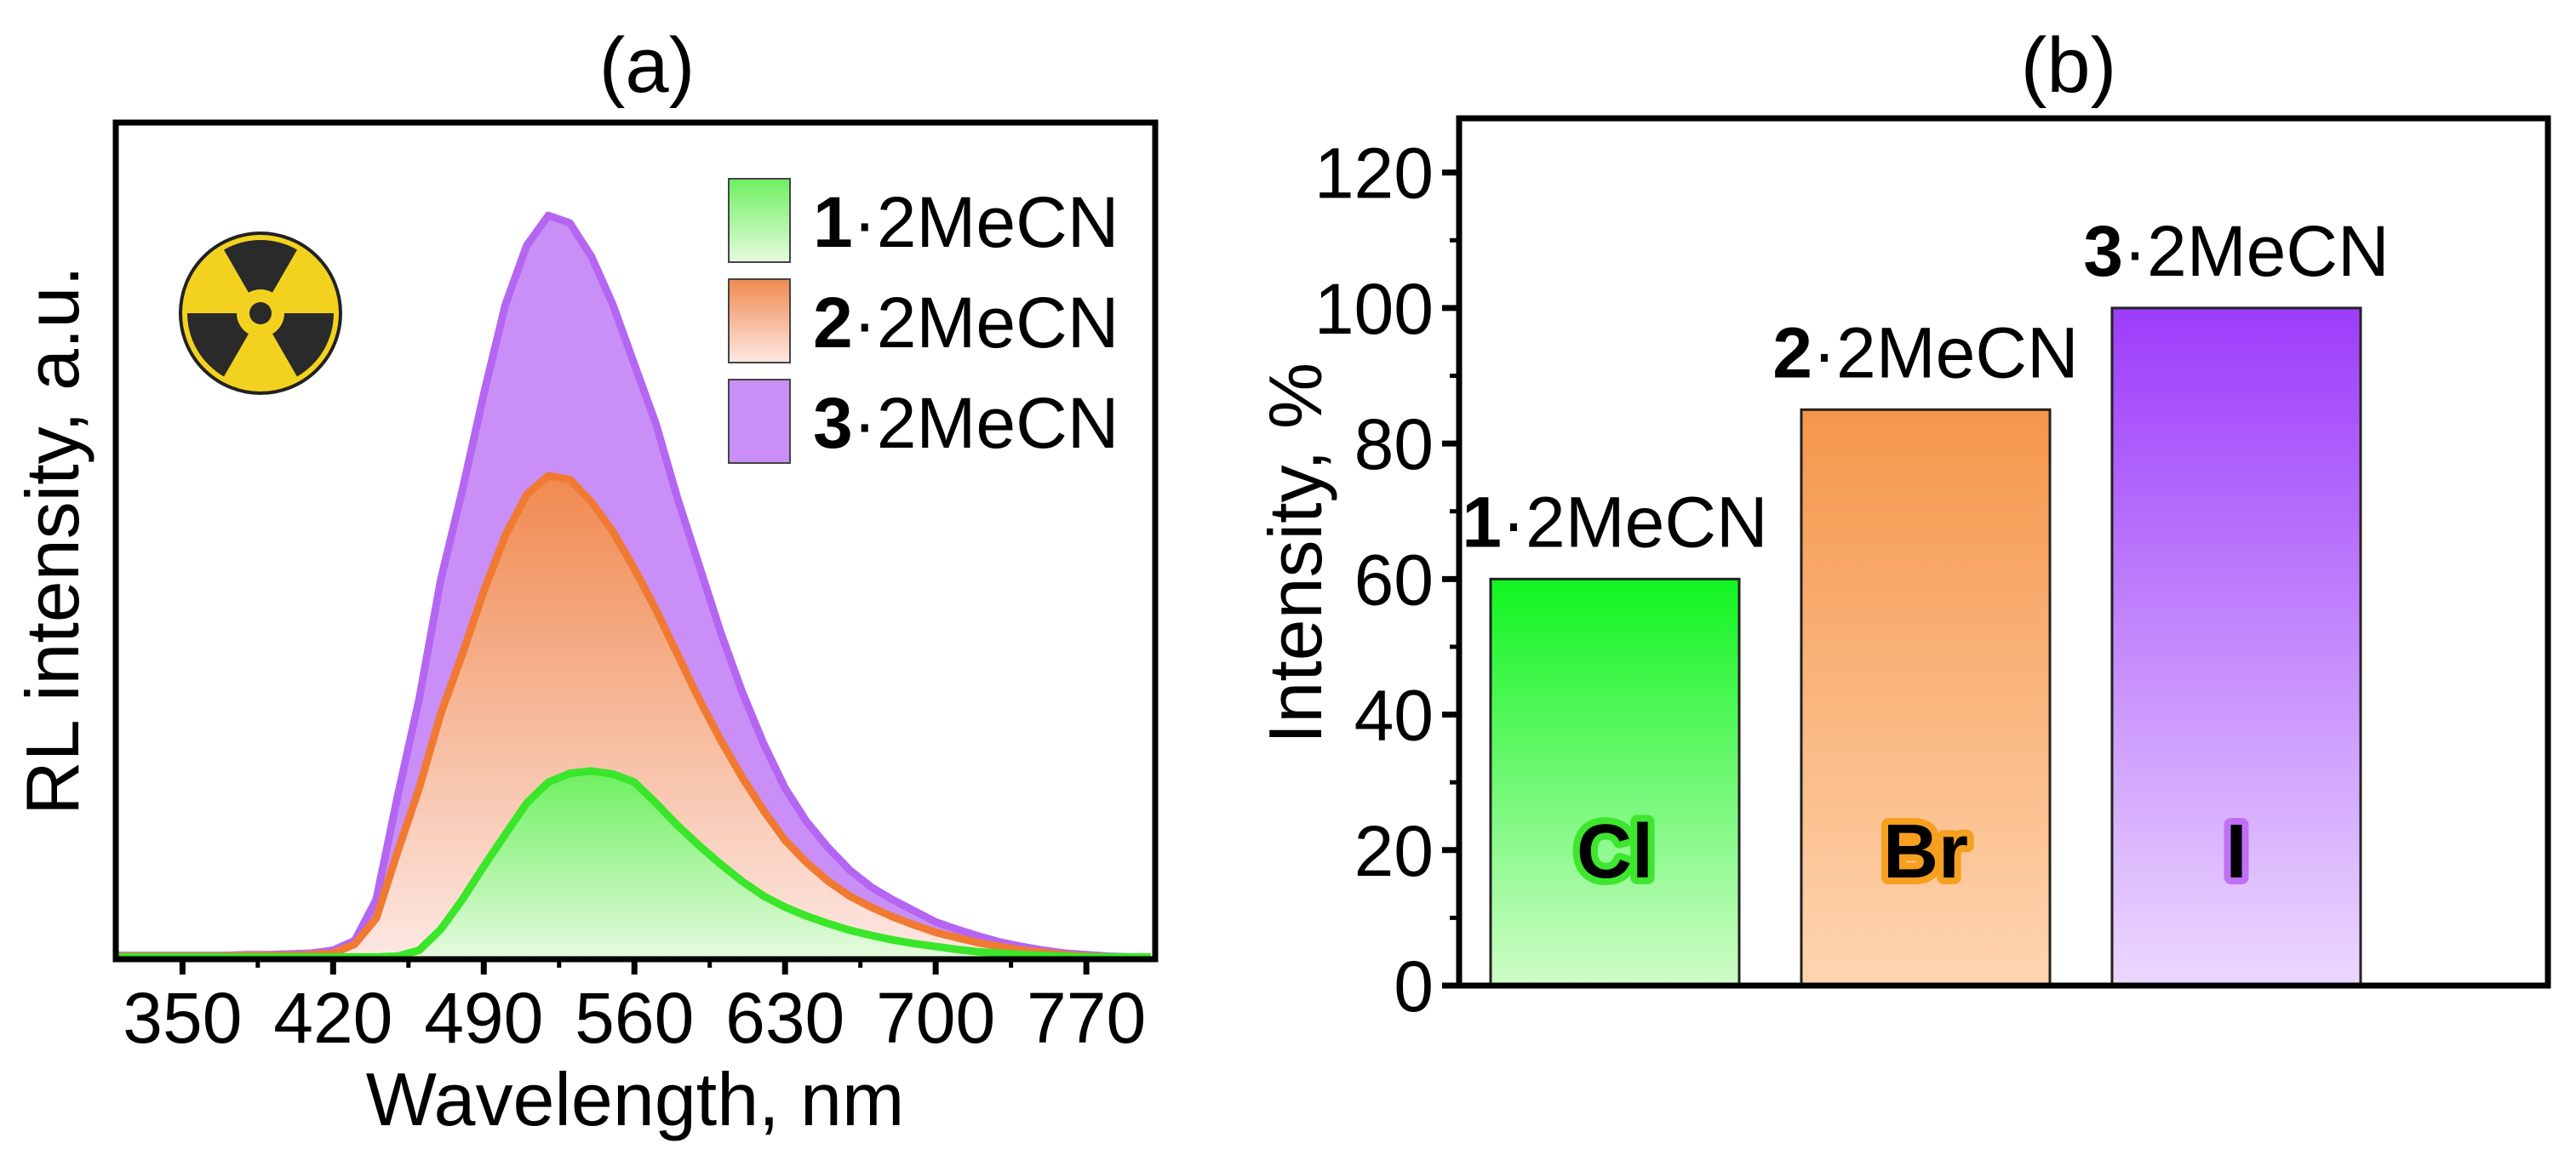 The image size is (2576, 1149). I want to click on legend-label: 3·2MeCN, so click(966, 423).